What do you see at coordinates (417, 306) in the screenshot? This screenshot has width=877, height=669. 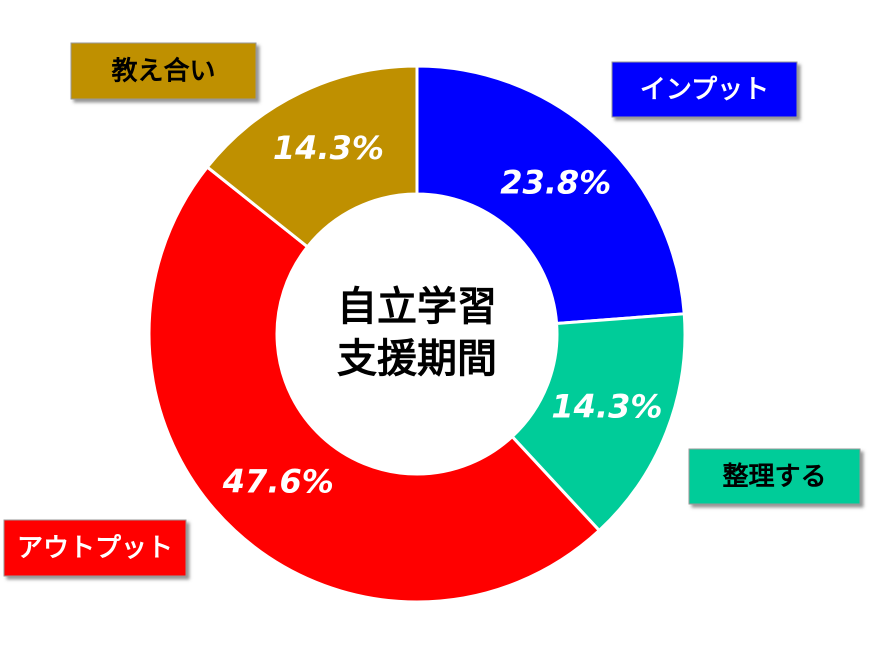 I see `center-text: 自立学習` at bounding box center [417, 306].